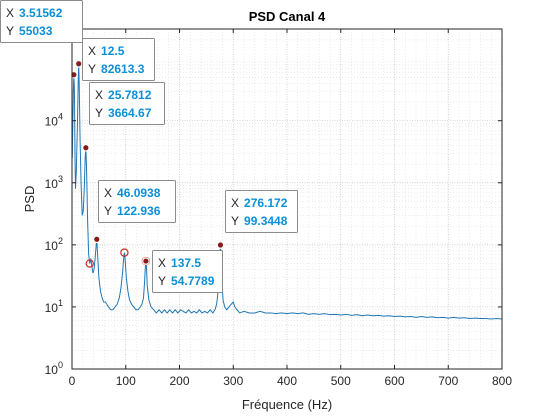  Describe the element at coordinates (29, 199) in the screenshot. I see `y-axis-label: PSD` at that location.